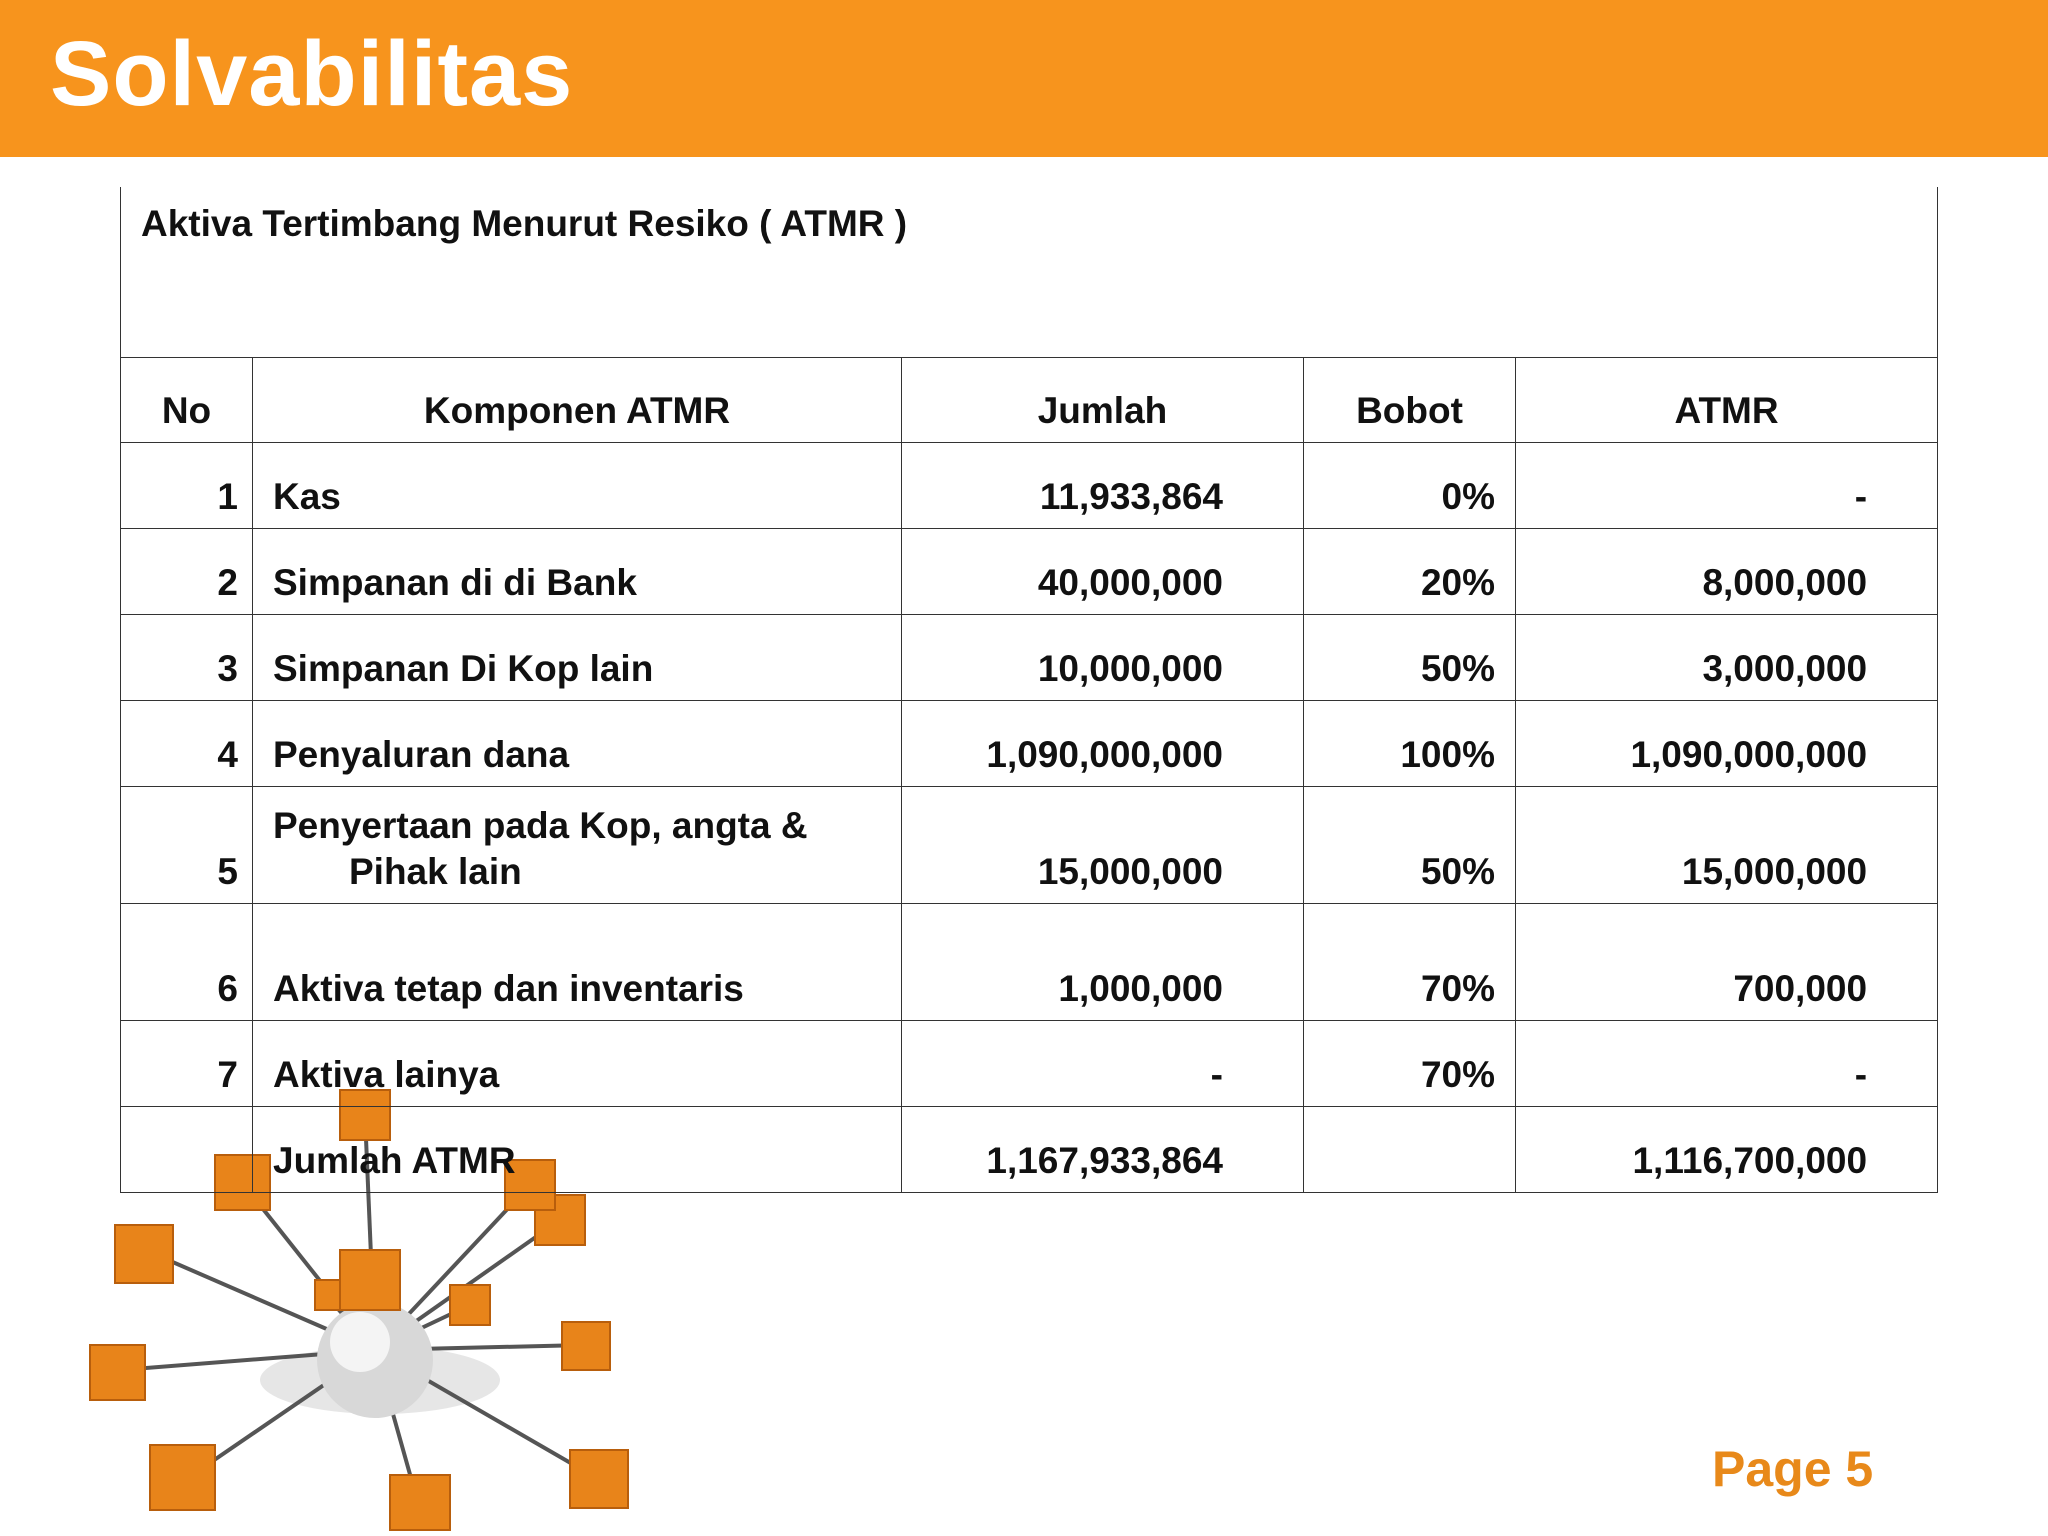 This screenshot has height=1536, width=2048. What do you see at coordinates (186, 657) in the screenshot?
I see `table-cell: 3` at bounding box center [186, 657].